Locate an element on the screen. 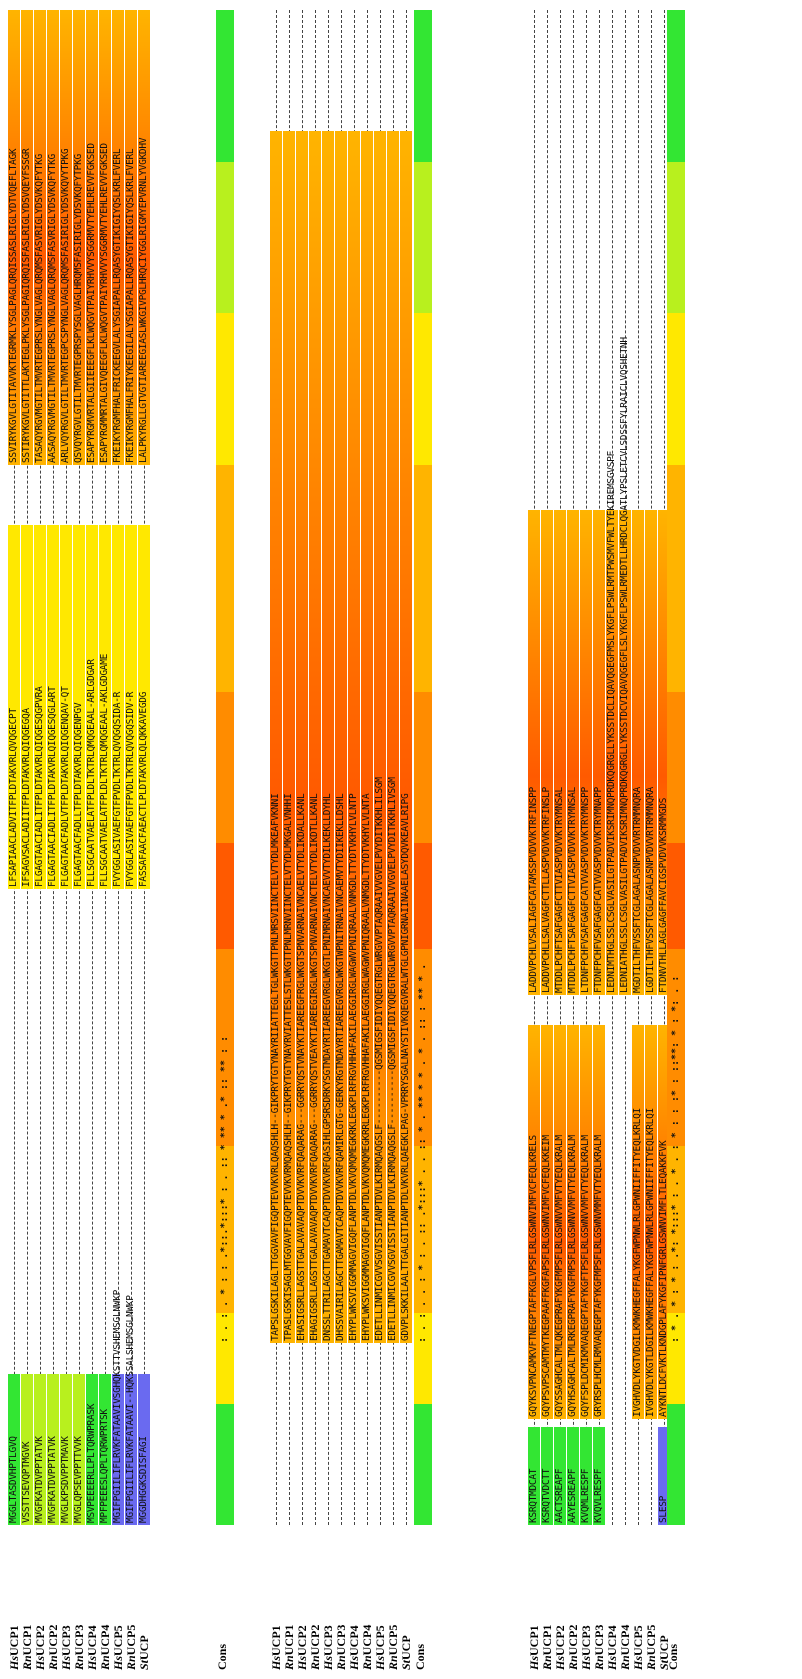 The height and width of the screenshot is (1679, 802). sequence-text: FLGAGTAACIADLITFPLDTAKVRLQIQGESQGPVRA is located at coordinates (39, 786).